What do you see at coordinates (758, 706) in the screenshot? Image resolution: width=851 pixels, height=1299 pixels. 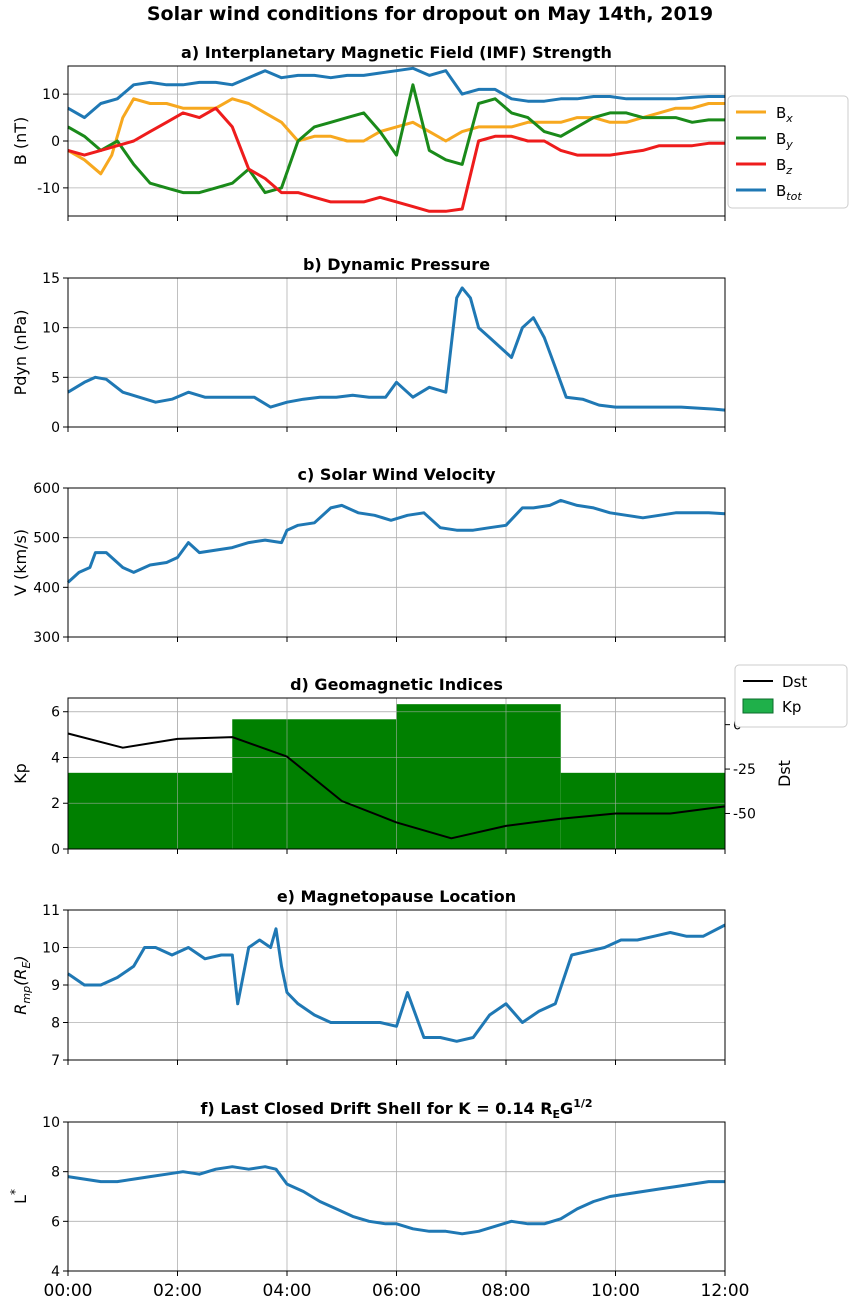 I see `legend-swatch-kp` at bounding box center [758, 706].